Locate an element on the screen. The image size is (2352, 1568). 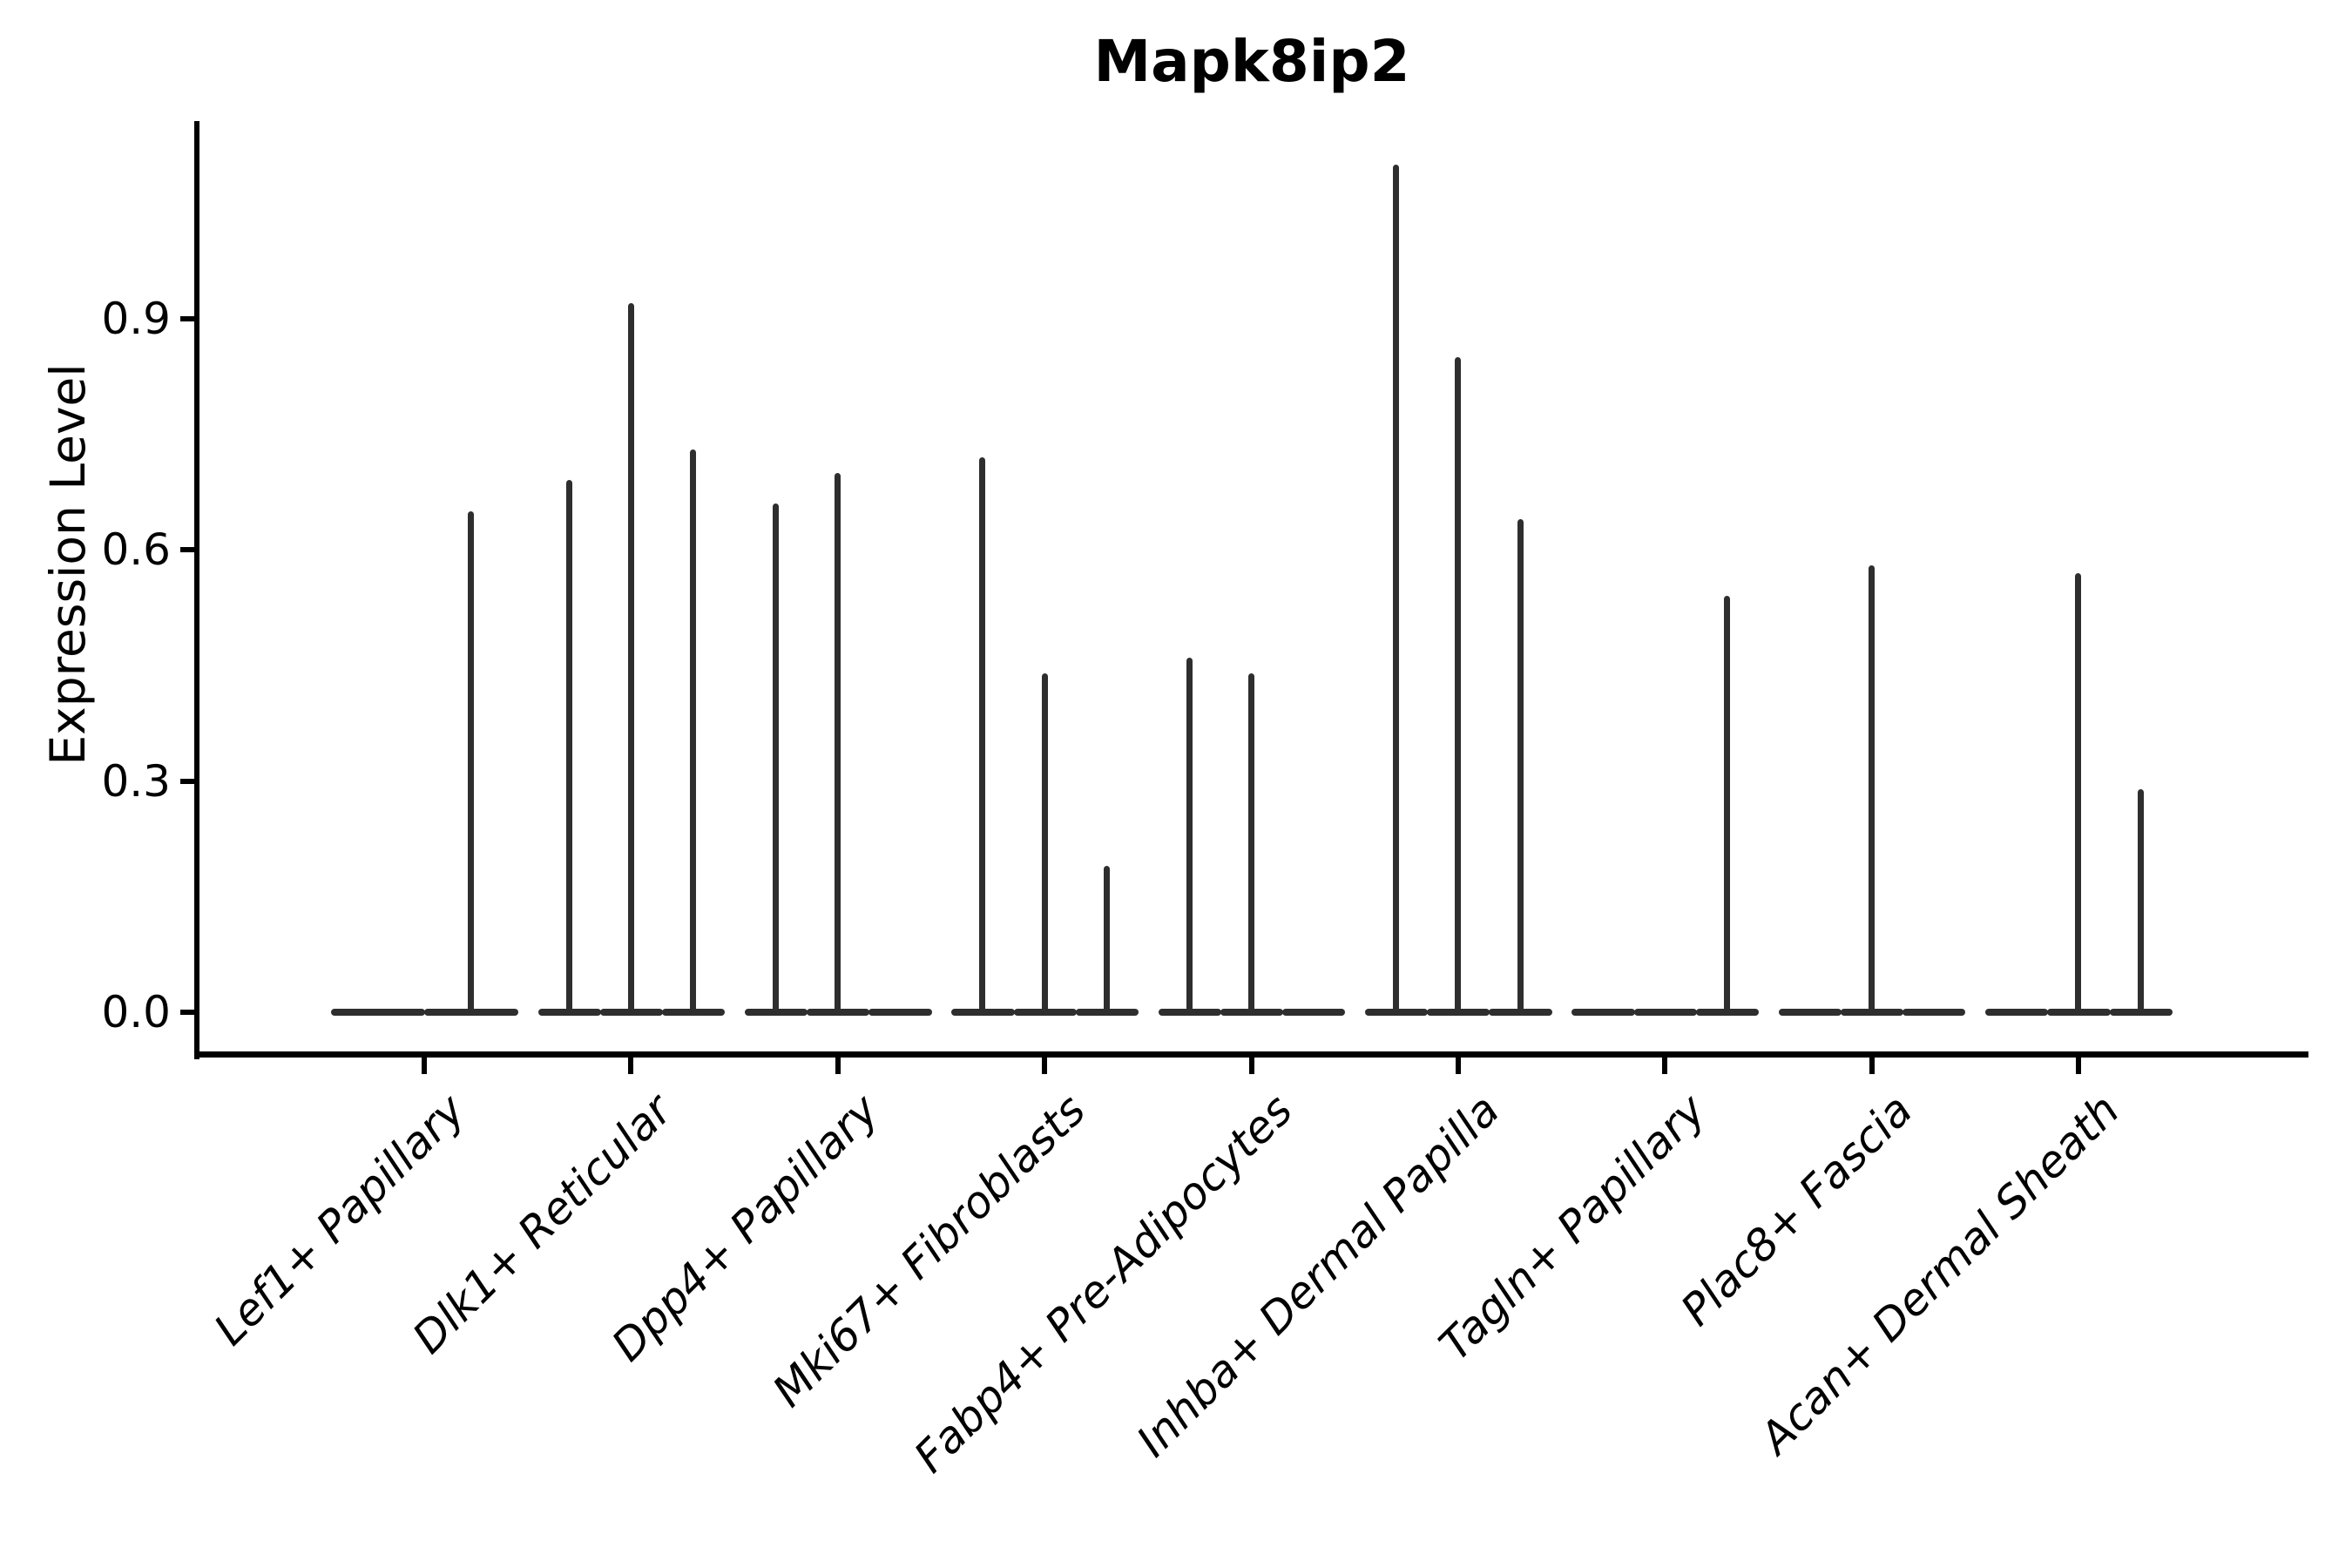
plot-title: Mapk8ip2 is located at coordinates (1251, 61).